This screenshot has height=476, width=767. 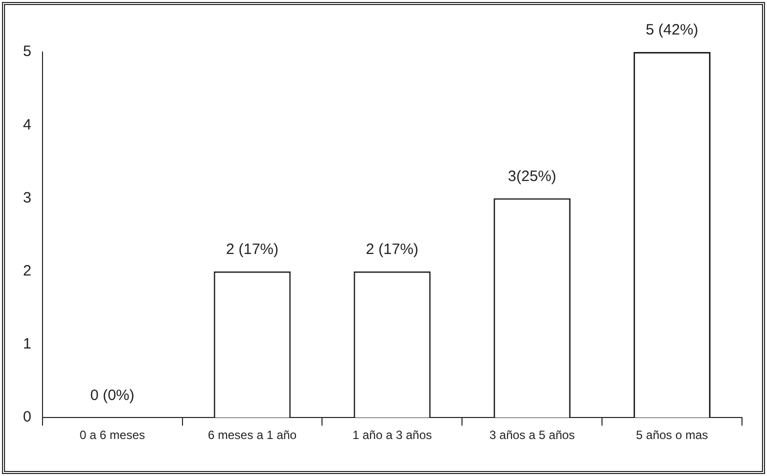 I want to click on y-tick-label: 1, so click(x=27, y=344).